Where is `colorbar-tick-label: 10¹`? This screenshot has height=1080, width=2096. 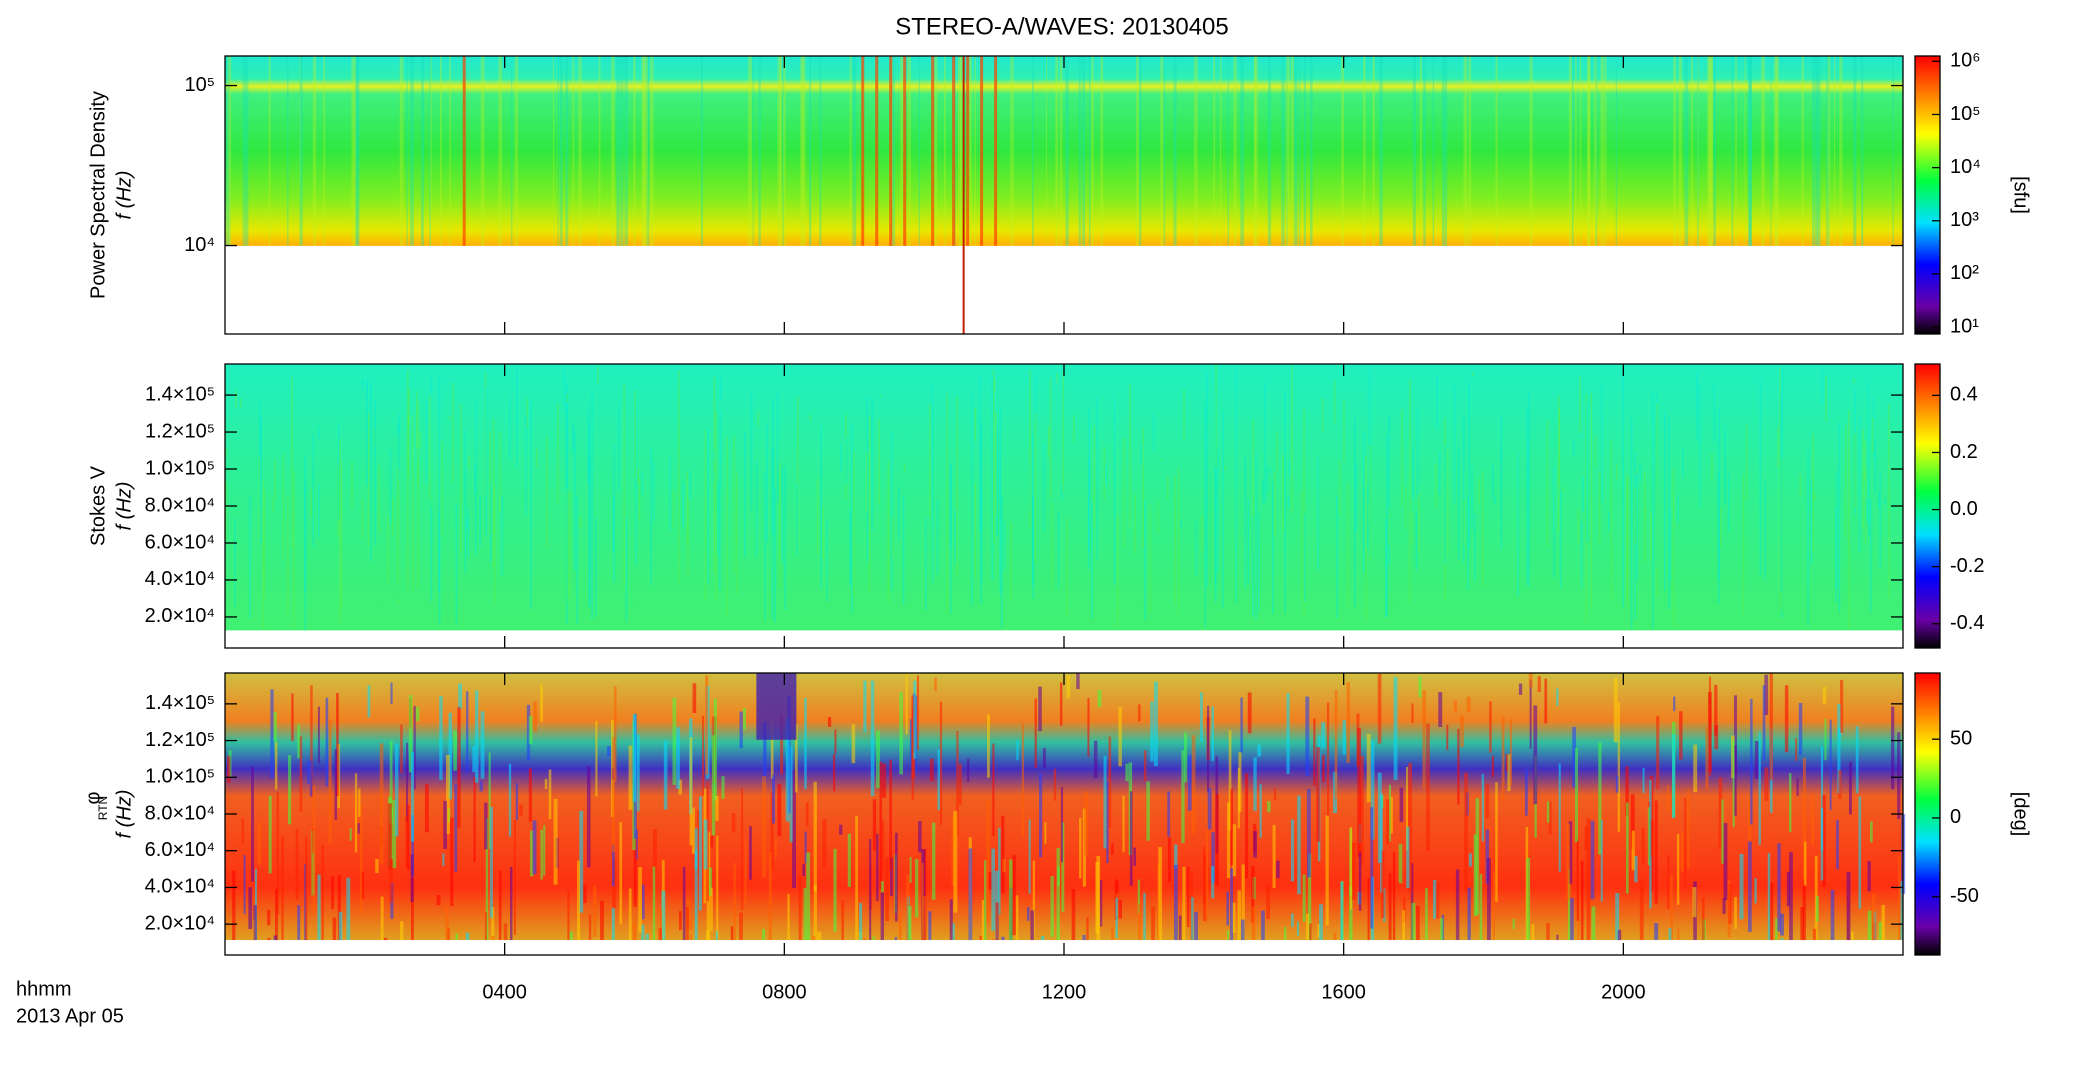 colorbar-tick-label: 10¹ is located at coordinates (1964, 326).